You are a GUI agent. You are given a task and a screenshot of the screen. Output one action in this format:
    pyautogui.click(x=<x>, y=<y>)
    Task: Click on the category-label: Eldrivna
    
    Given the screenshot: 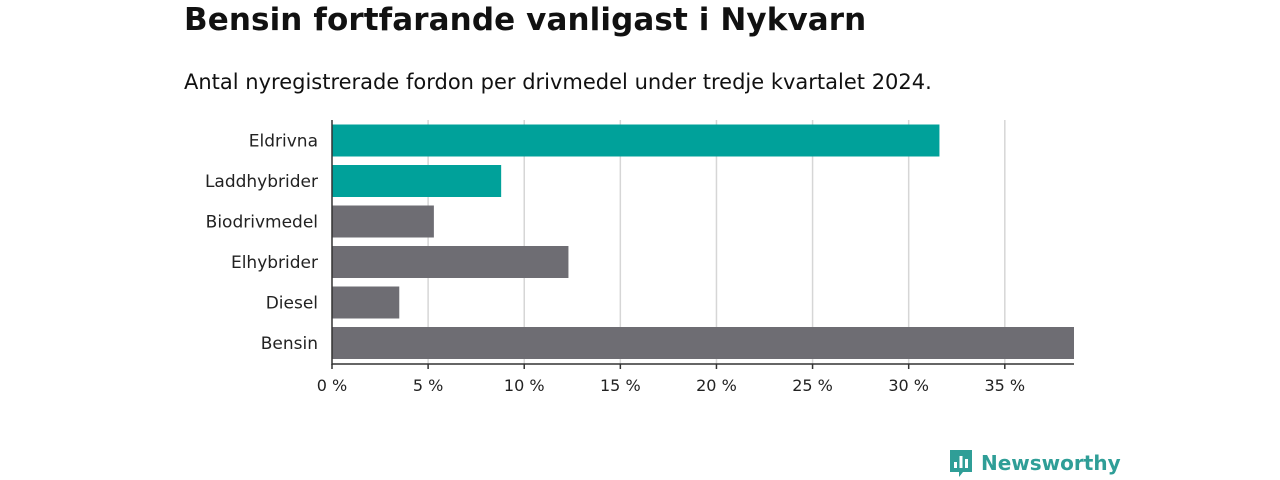 What is the action you would take?
    pyautogui.click(x=283, y=142)
    